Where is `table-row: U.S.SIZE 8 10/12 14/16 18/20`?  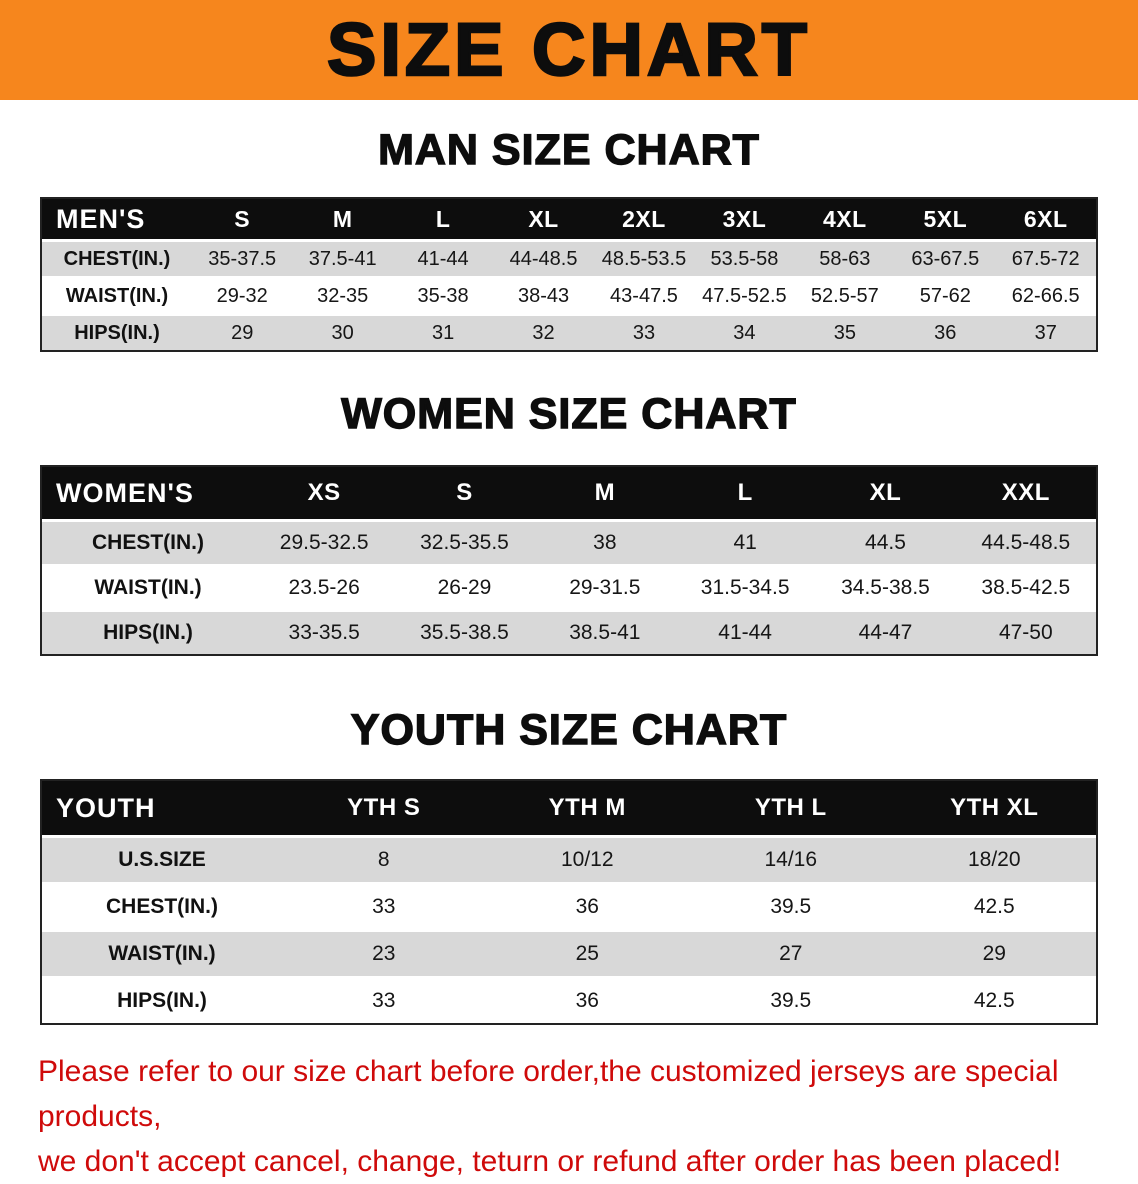 table-row: U.S.SIZE 8 10/12 14/16 18/20 is located at coordinates (569, 858).